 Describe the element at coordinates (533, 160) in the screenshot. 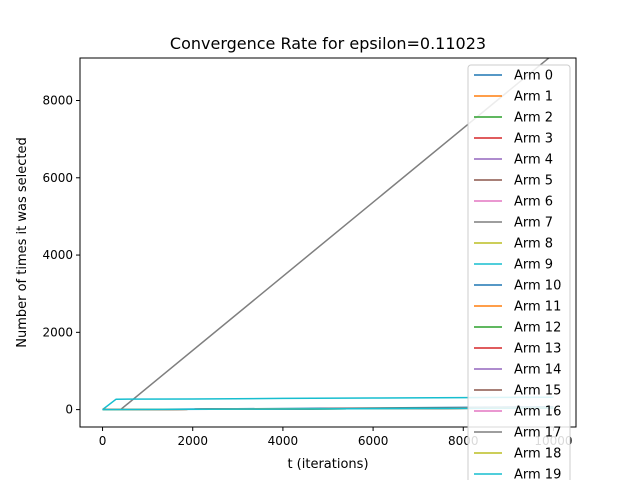

I see `legend-label: Arm 4` at that location.